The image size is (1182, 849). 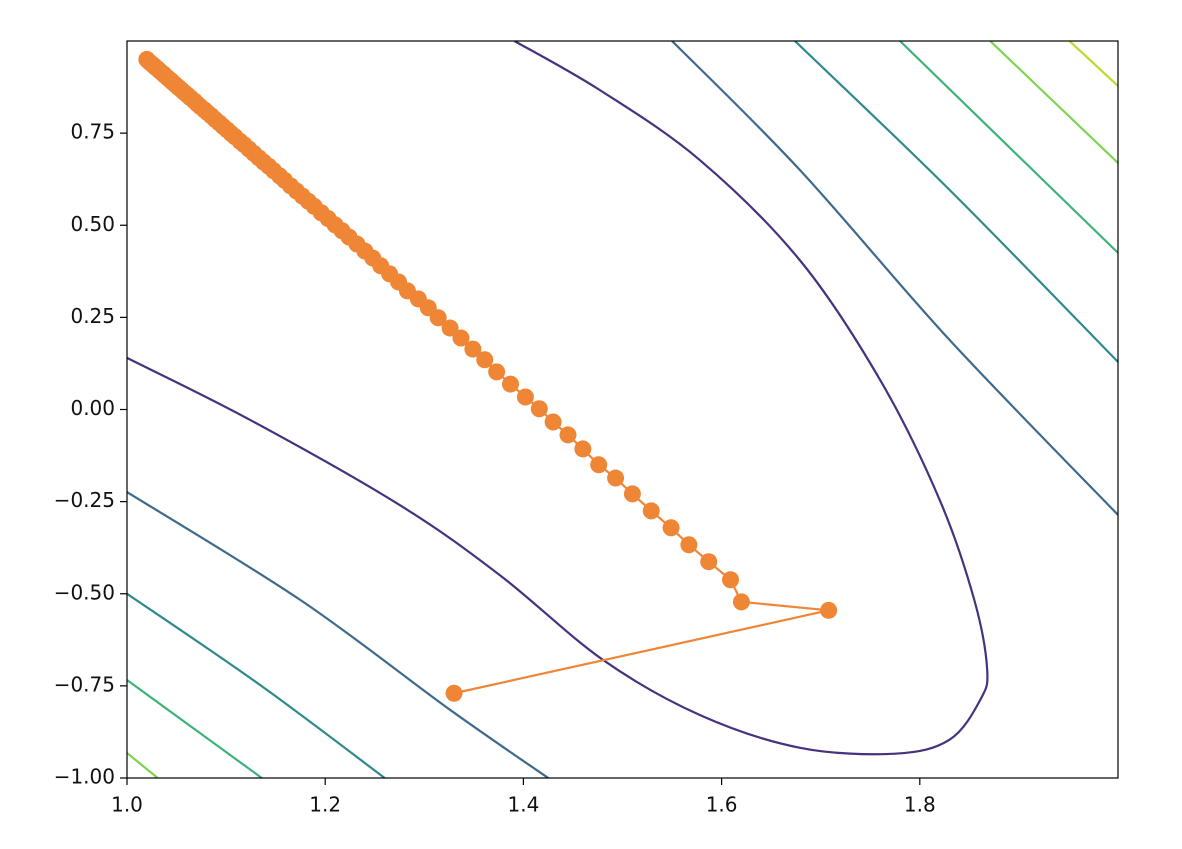 What do you see at coordinates (920, 805) in the screenshot?
I see `x-tick-label: 1.8` at bounding box center [920, 805].